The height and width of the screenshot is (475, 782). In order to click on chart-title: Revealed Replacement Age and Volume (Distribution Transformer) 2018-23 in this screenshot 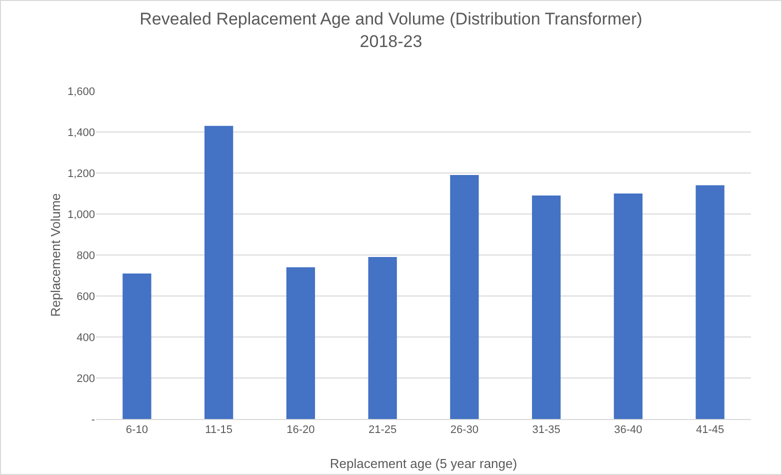, I will do `click(391, 30)`.